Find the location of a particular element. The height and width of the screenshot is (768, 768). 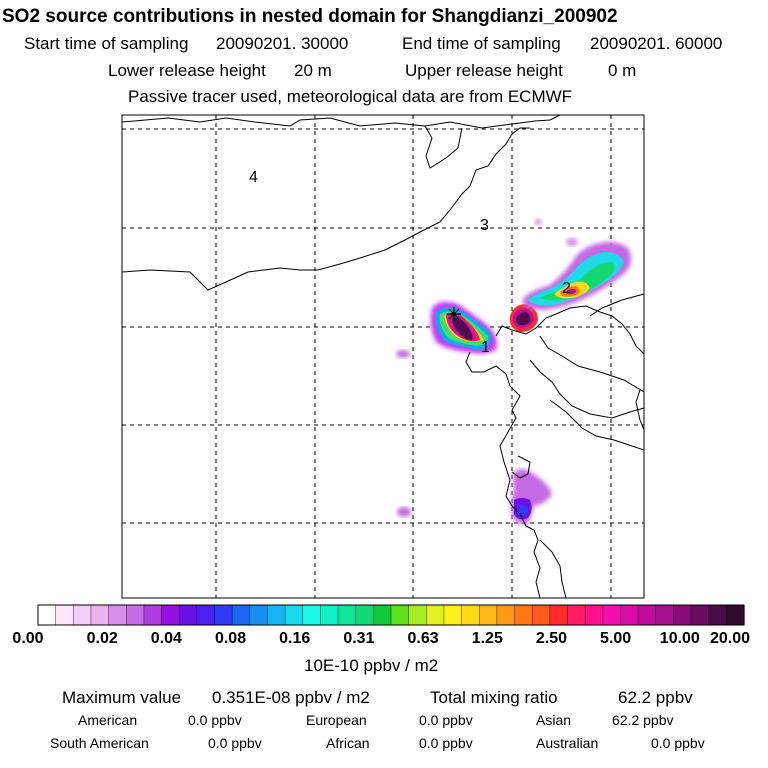

receptor-marker is located at coordinates (454, 314).